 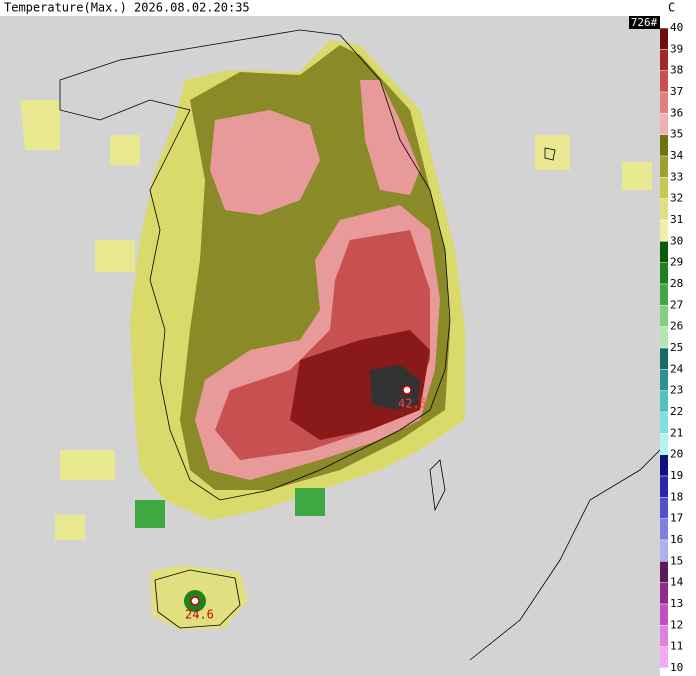 What do you see at coordinates (676, 475) in the screenshot?
I see `colorbar-label: 19` at bounding box center [676, 475].